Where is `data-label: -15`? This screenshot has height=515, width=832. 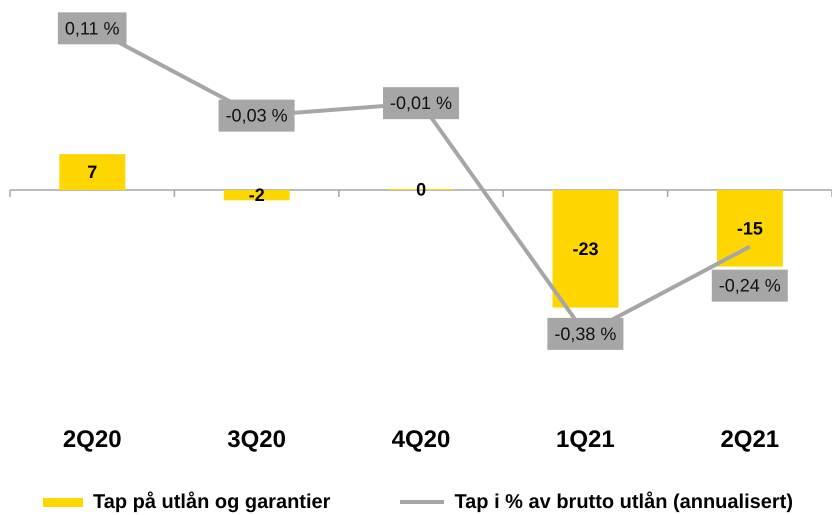 data-label: -15 is located at coordinates (749, 228).